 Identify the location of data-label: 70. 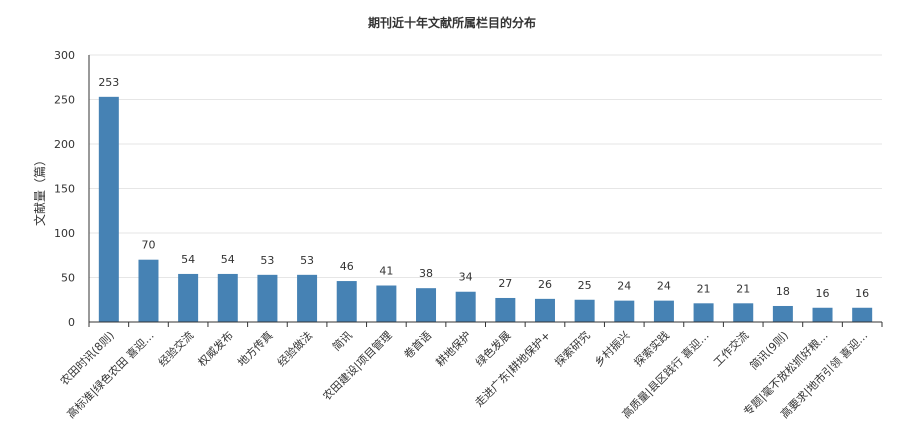
(148, 245).